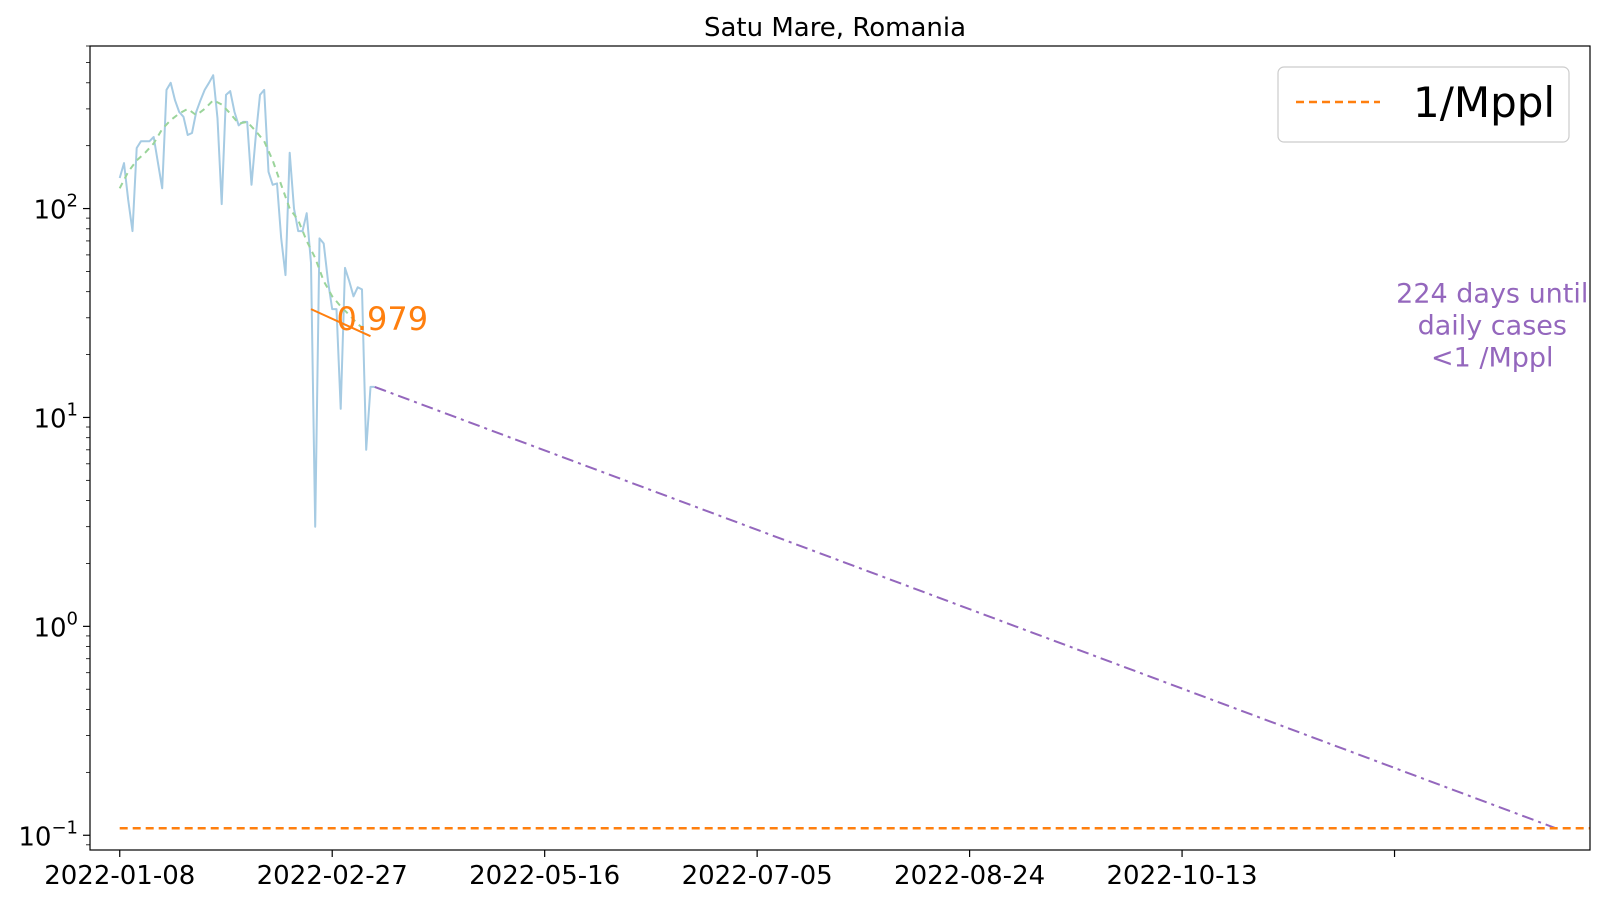  I want to click on x-tick-label: 2022-01-08, so click(119, 876).